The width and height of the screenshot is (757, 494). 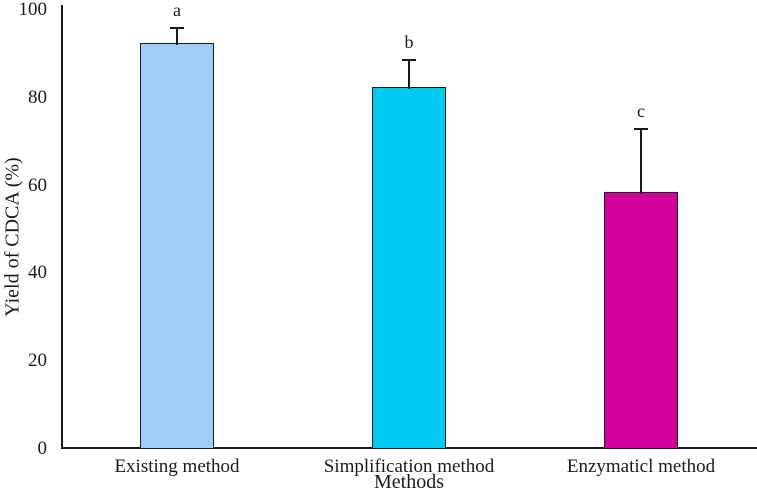 I want to click on y-axis-line, so click(x=62, y=227).